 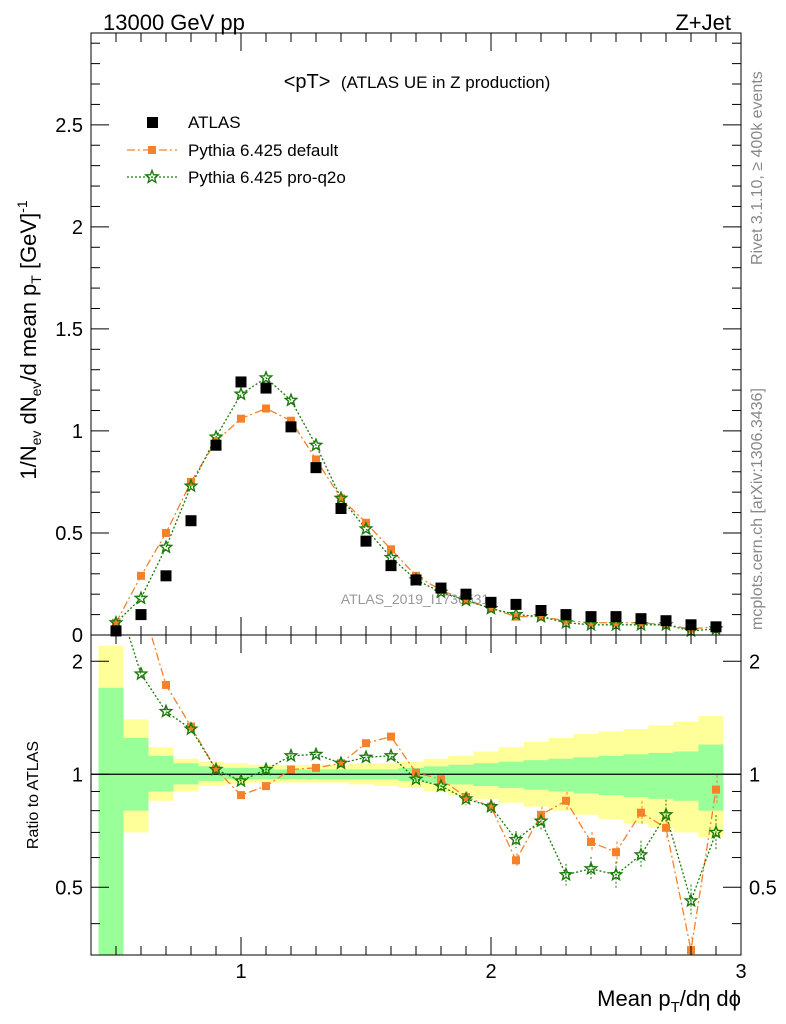 I want to click on analysis-watermark: ATLAS_2019_I1736531, so click(x=415, y=599).